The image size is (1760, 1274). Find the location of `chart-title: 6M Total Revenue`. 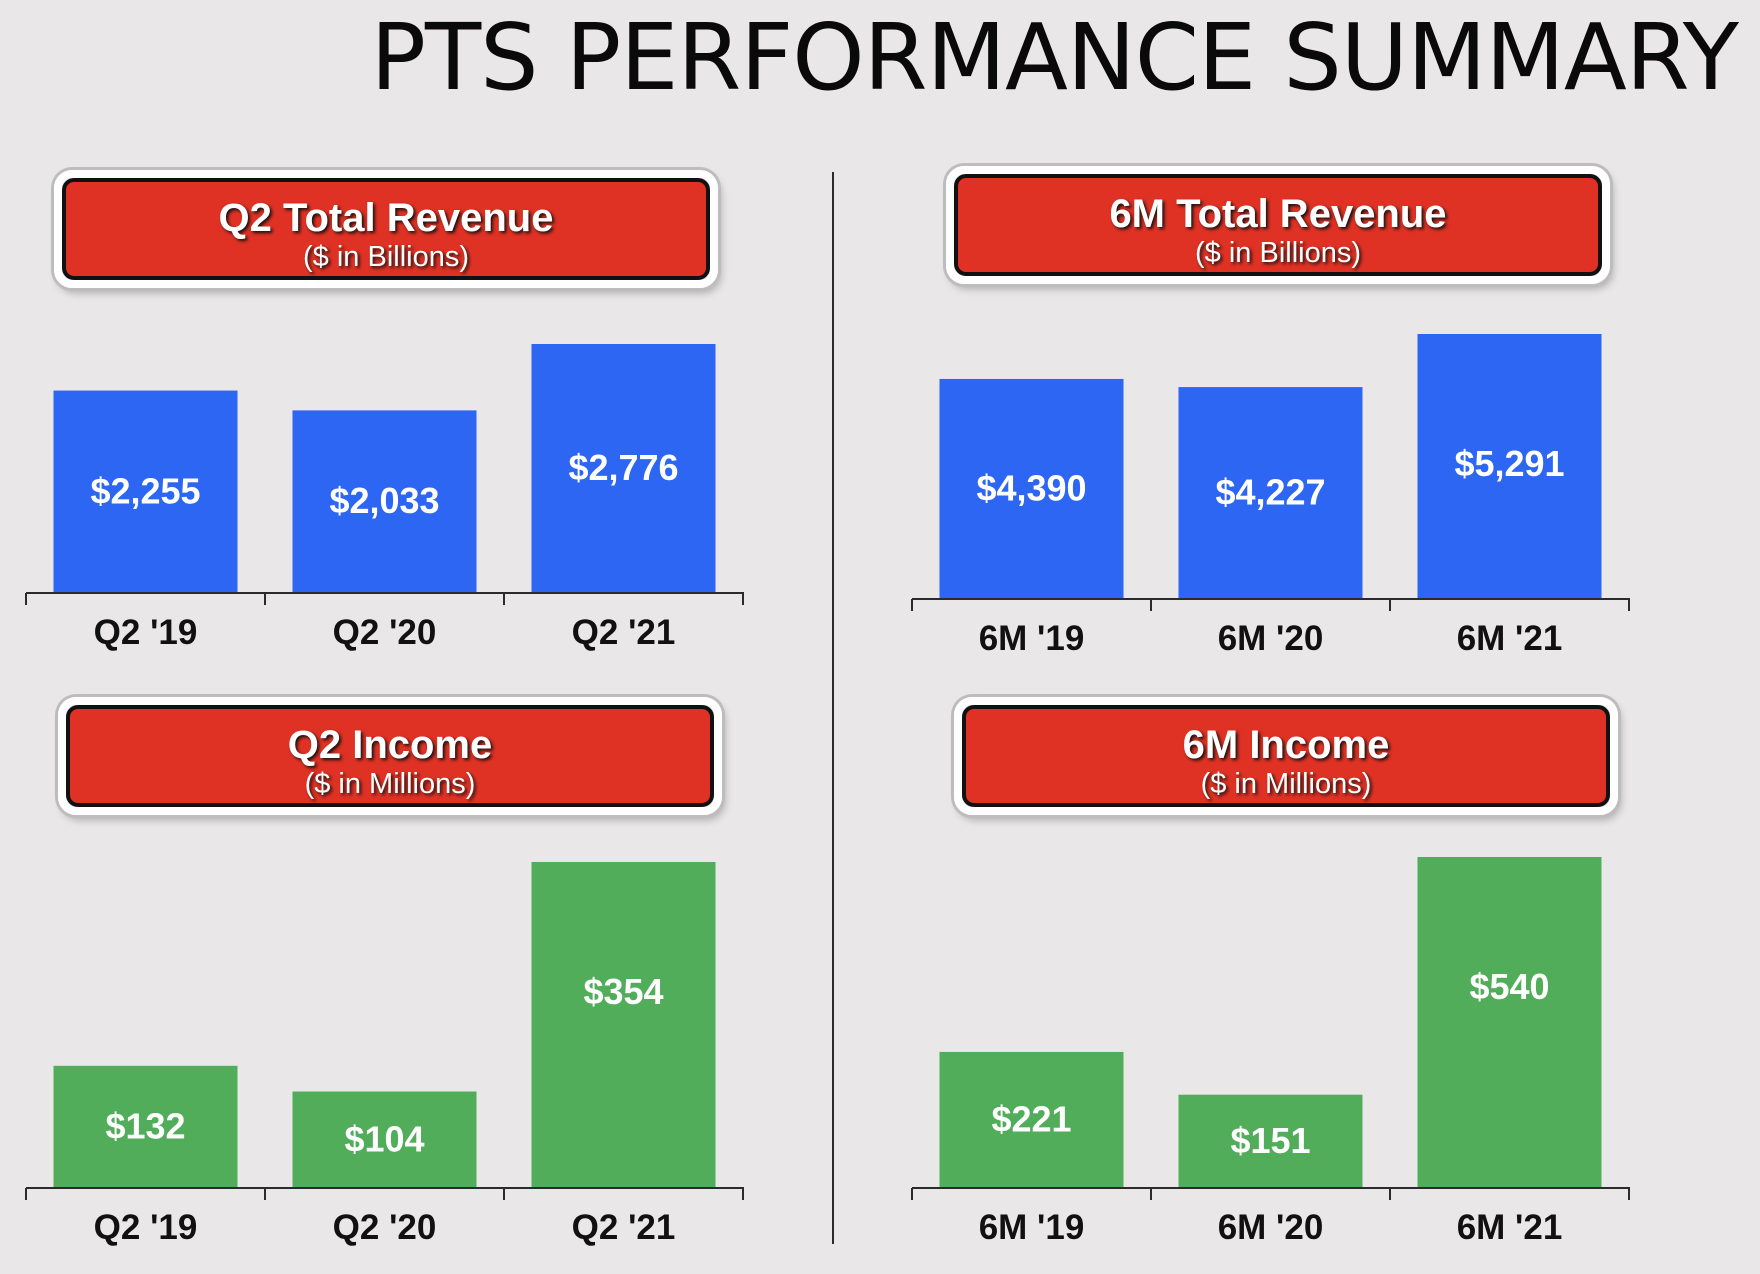

chart-title: 6M Total Revenue is located at coordinates (1278, 214).